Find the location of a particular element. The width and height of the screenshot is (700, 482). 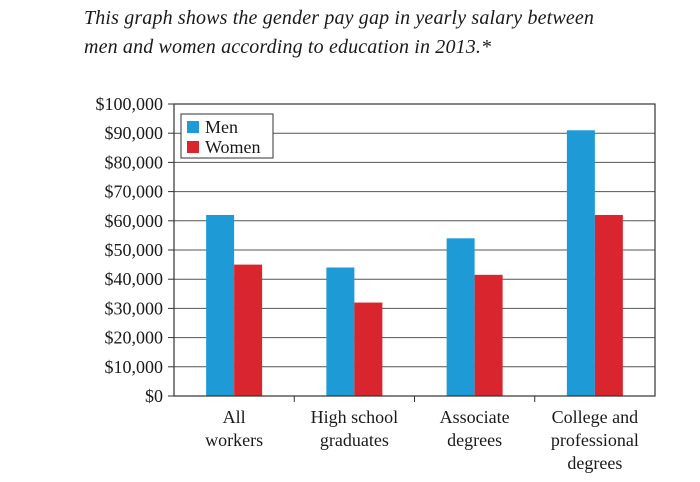

y-tick-label: $30,000 is located at coordinates (134, 308).